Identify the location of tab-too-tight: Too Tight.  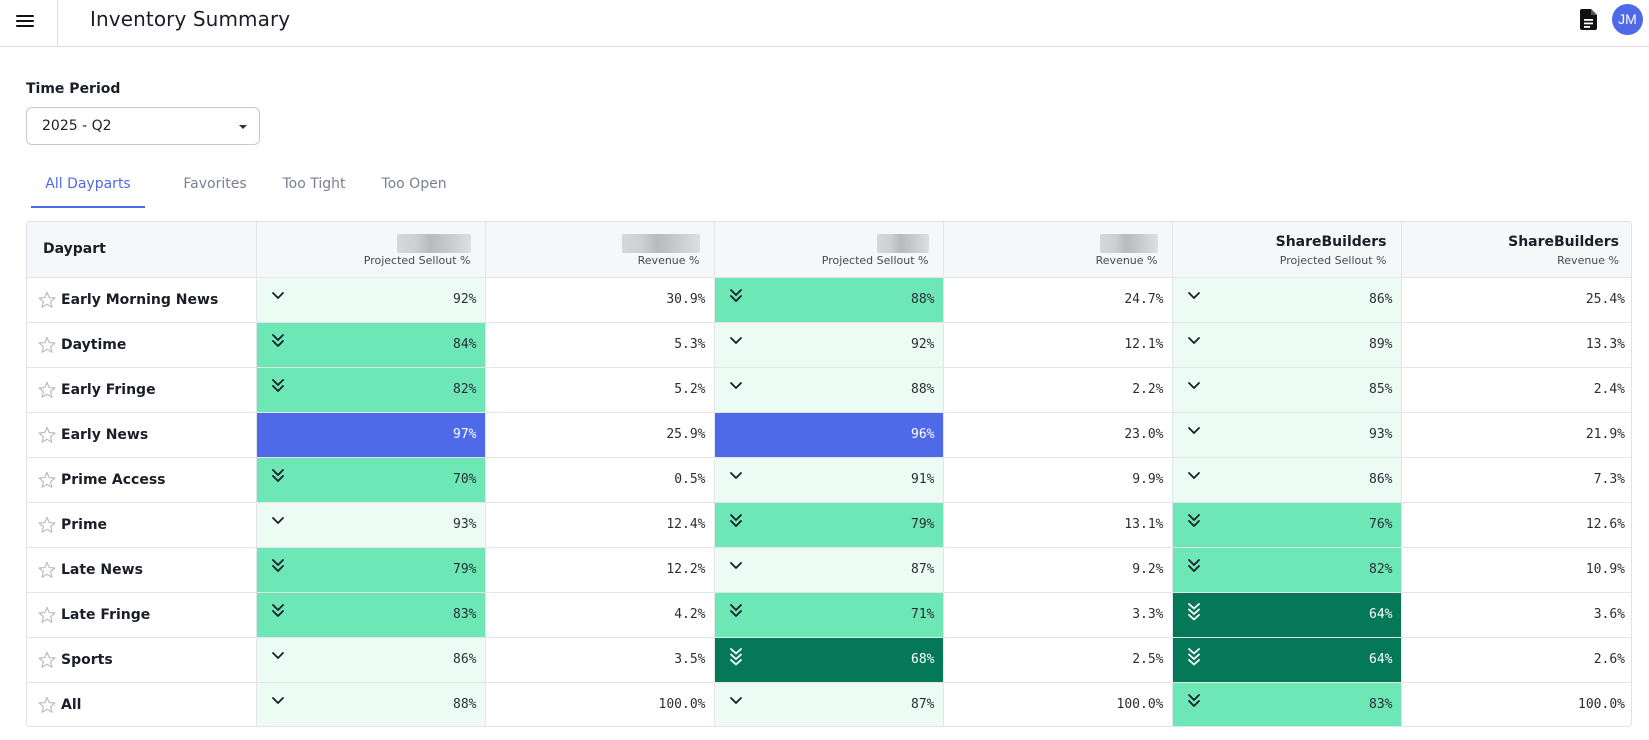
(314, 184).